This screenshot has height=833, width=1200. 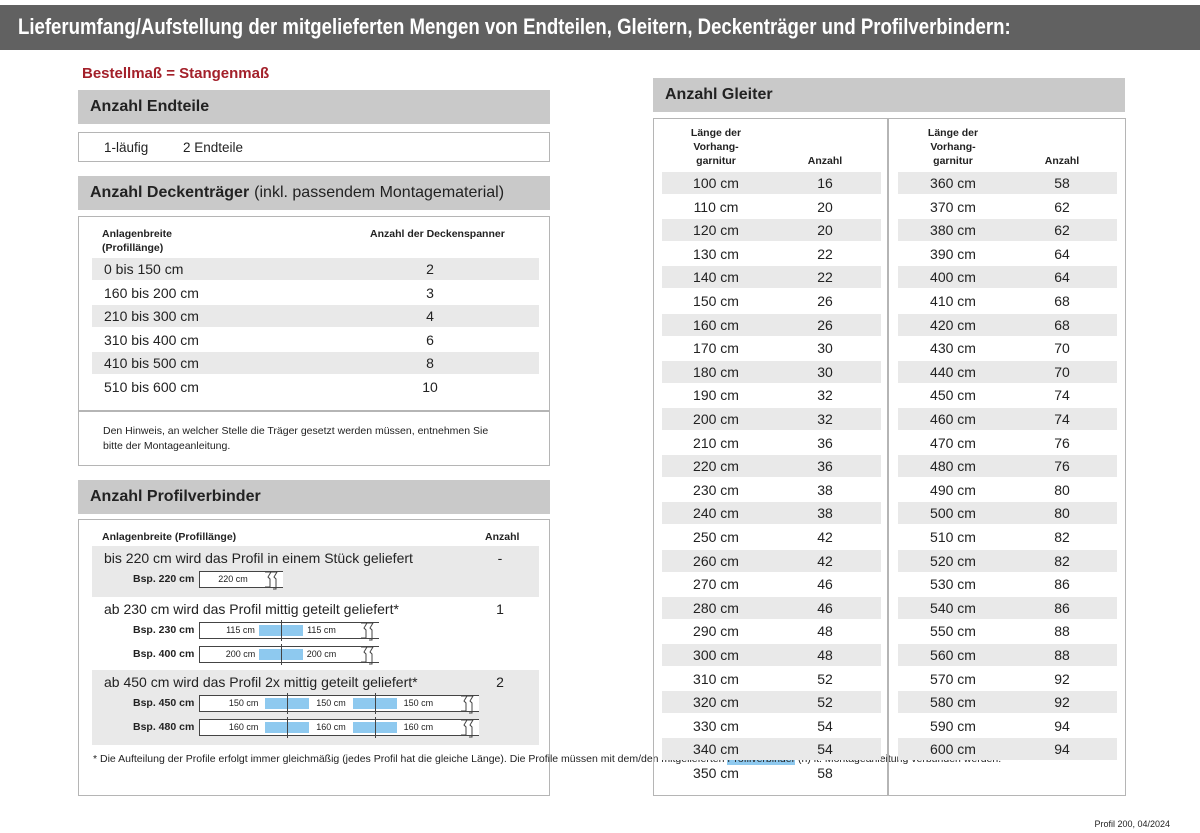 I want to click on cell: 4, so click(x=430, y=316).